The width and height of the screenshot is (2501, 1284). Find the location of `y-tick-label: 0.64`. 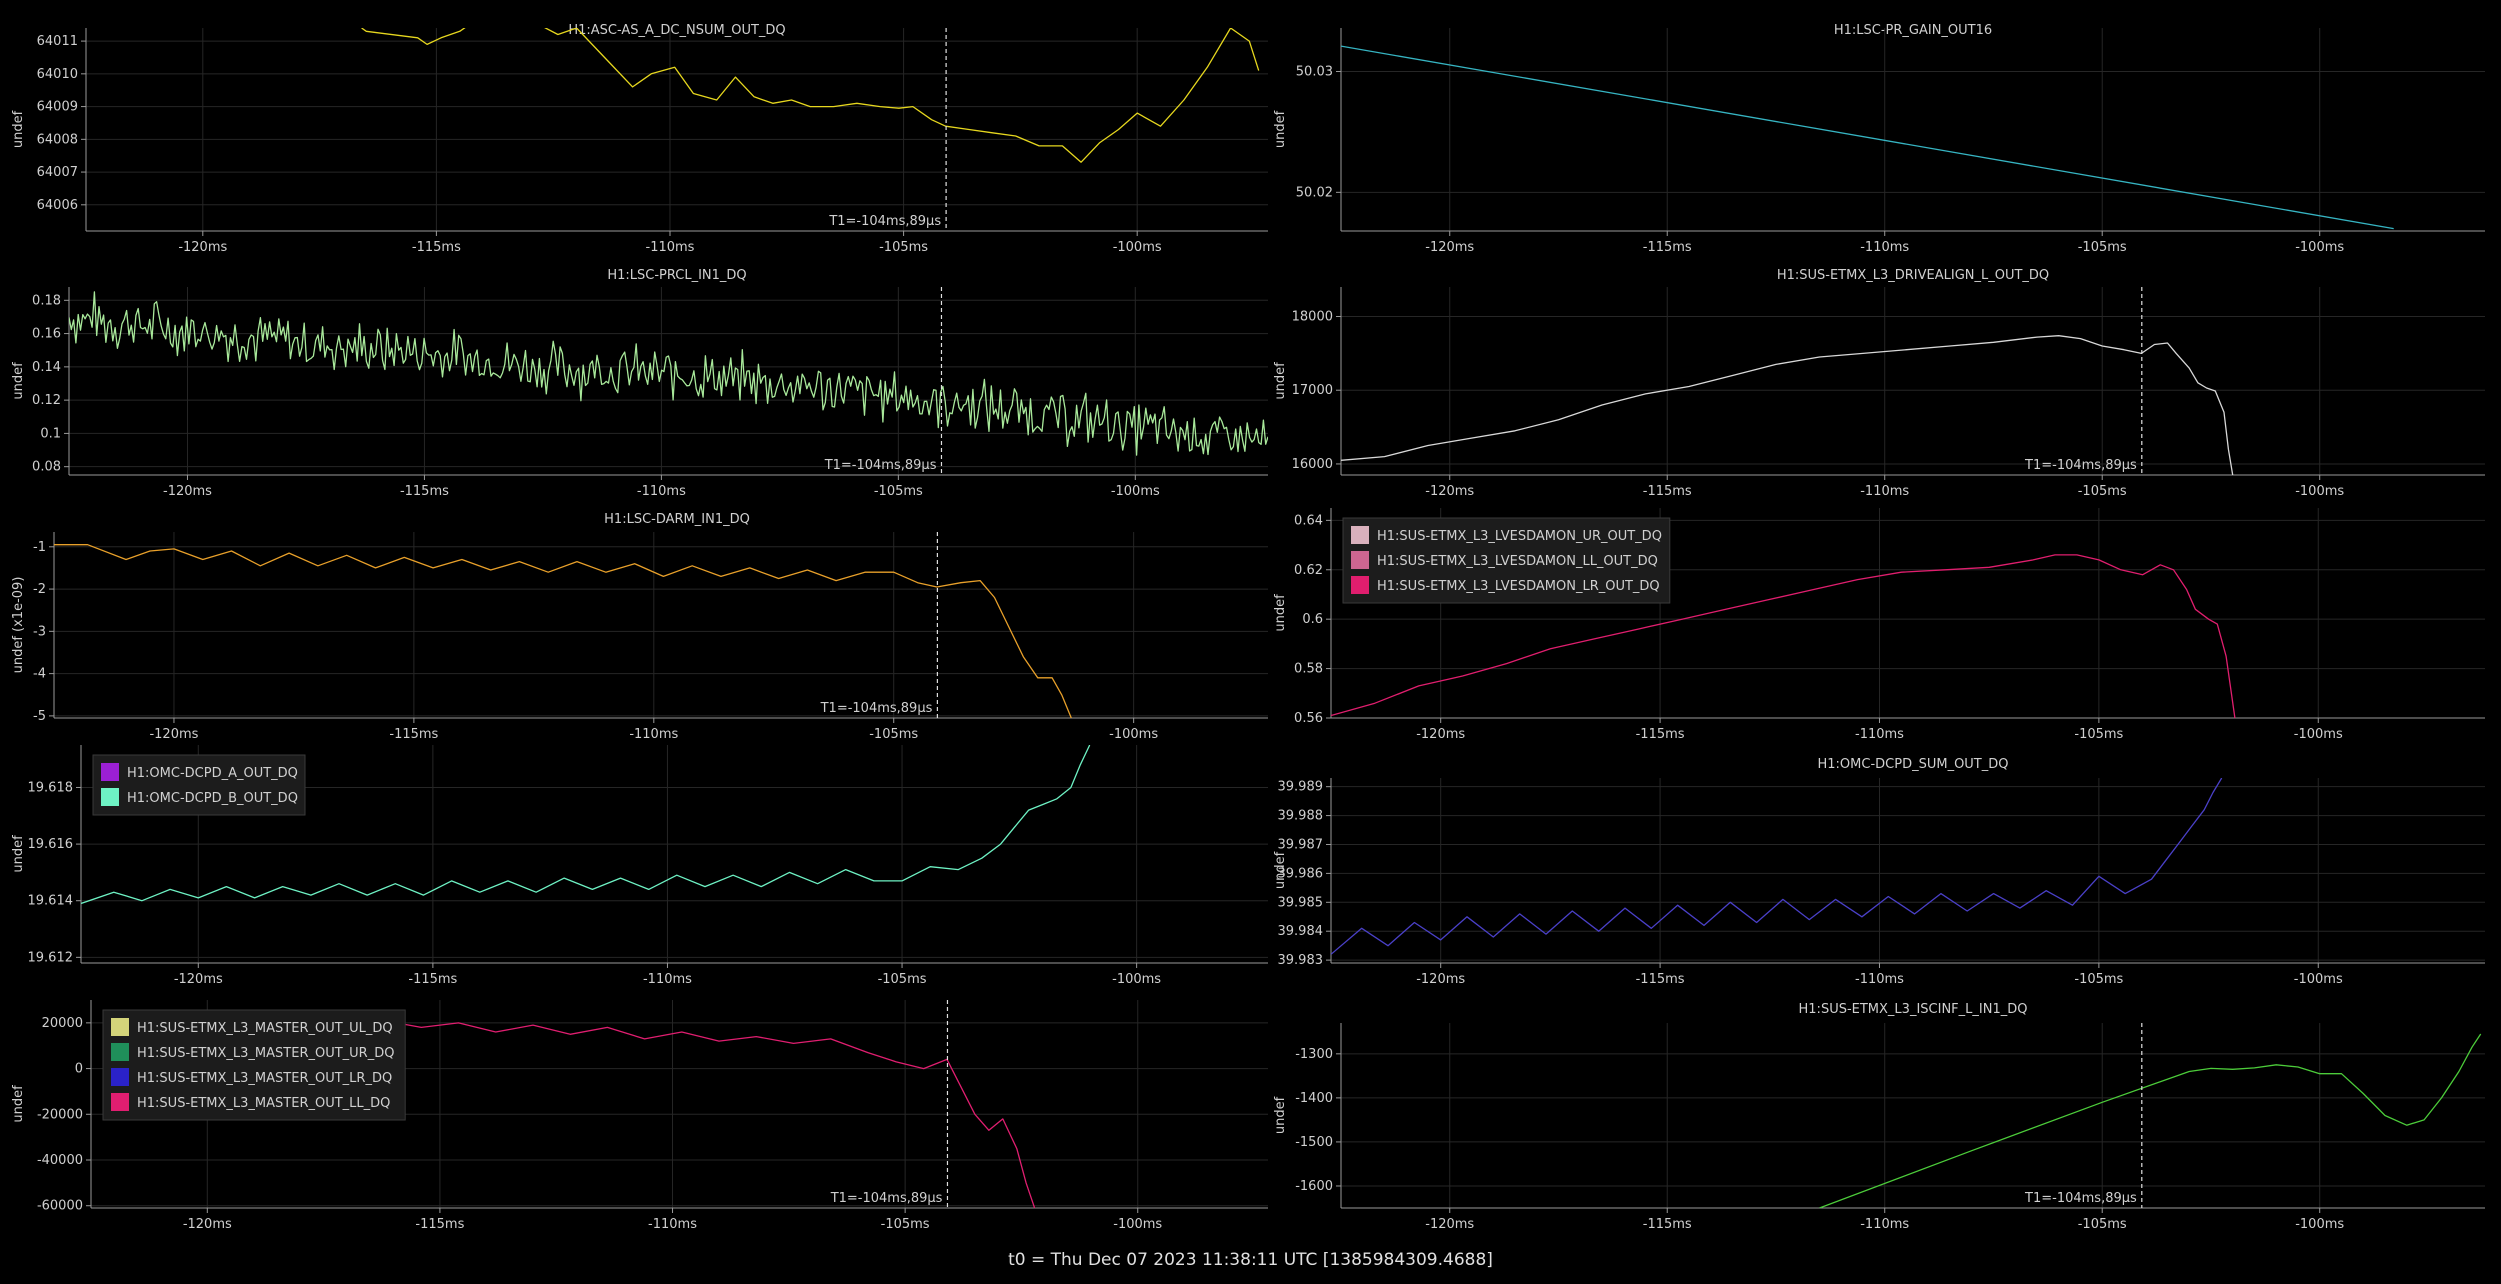

y-tick-label: 0.64 is located at coordinates (1308, 520).